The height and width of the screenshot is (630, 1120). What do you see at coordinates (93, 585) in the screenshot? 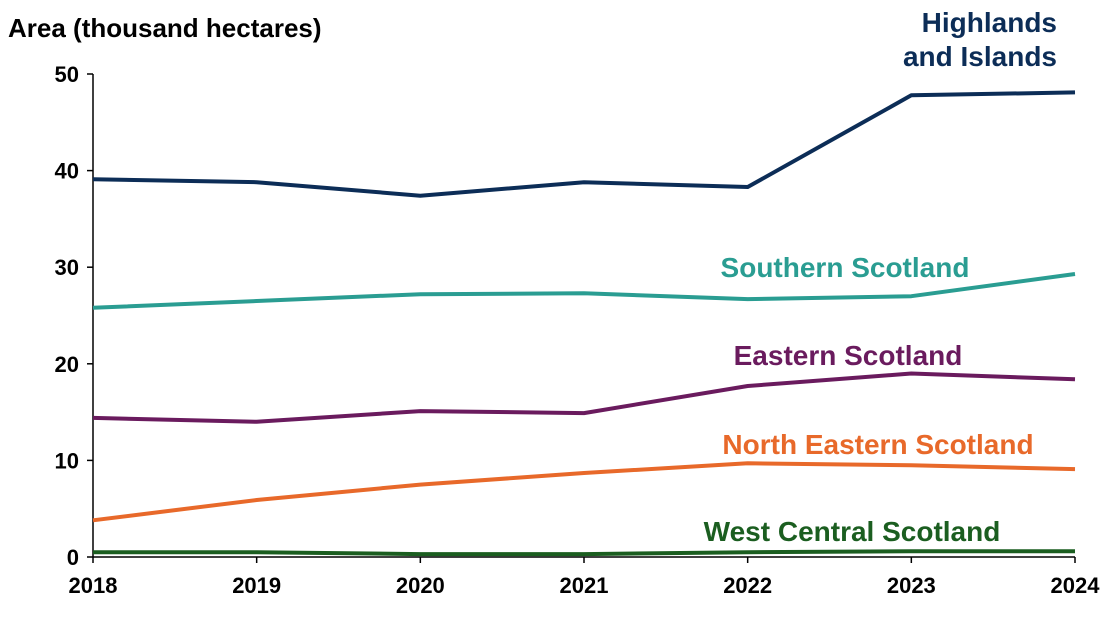
I see `x-tick-label: 2018` at bounding box center [93, 585].